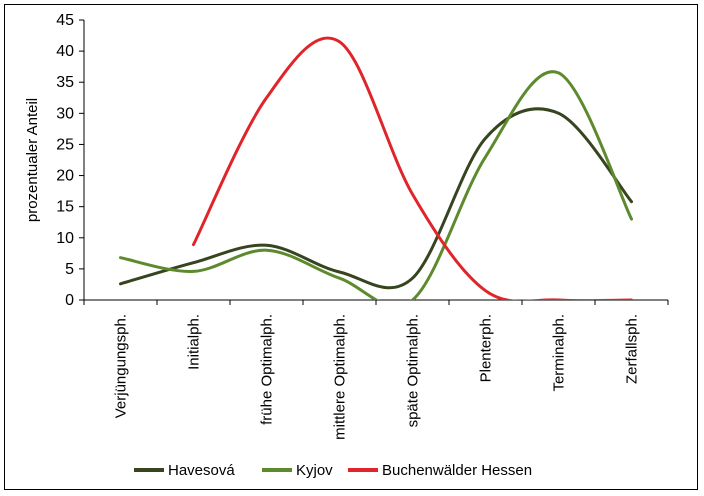  I want to click on x-category-label: Initialph., so click(194, 342).